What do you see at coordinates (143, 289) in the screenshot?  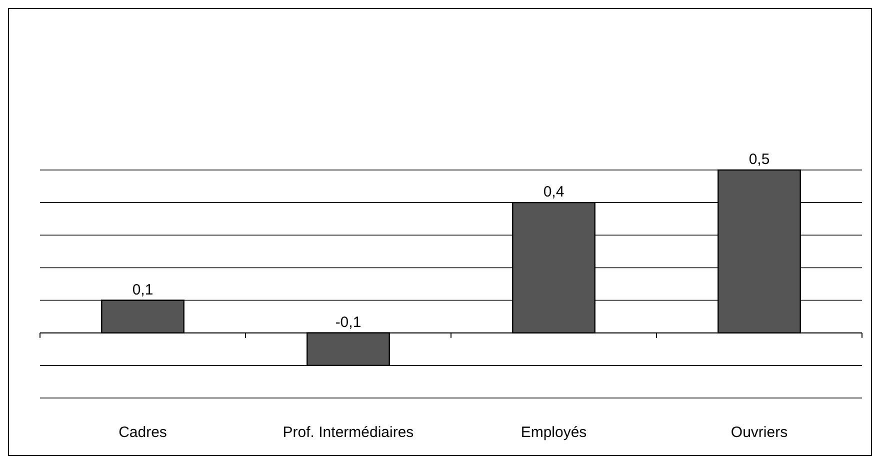 I see `data-label: 0,1` at bounding box center [143, 289].